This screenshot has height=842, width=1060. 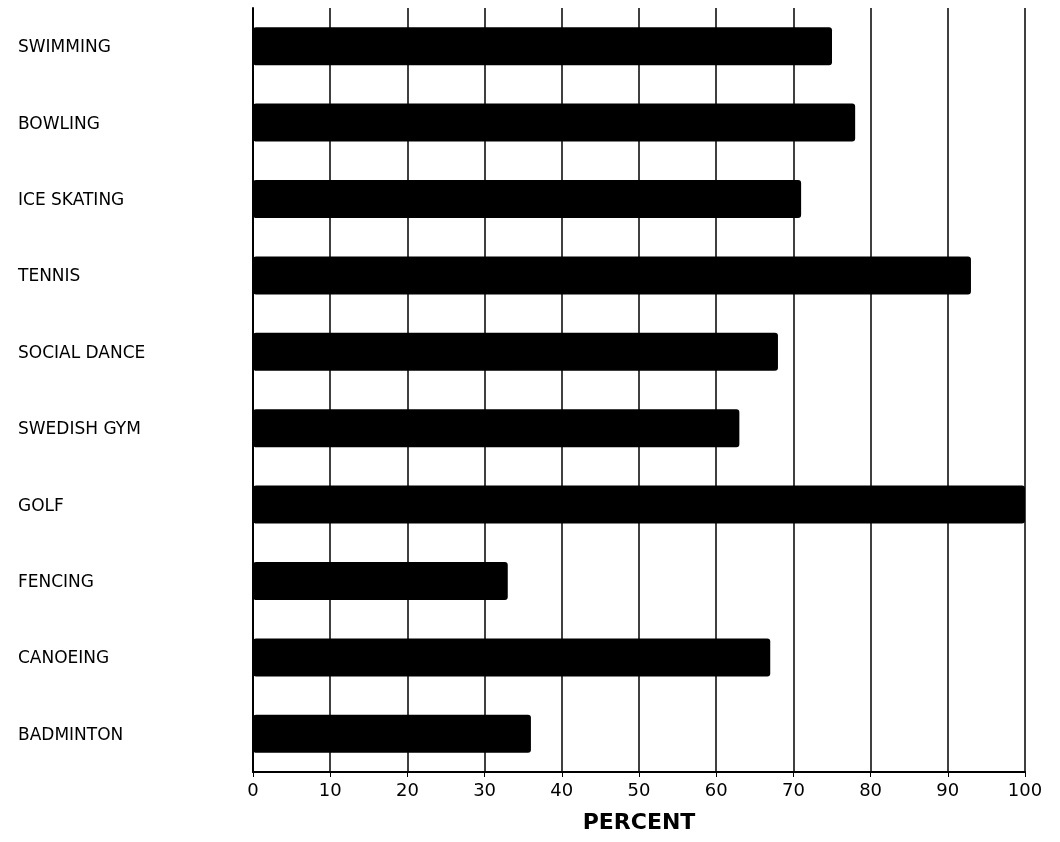 I want to click on y-tick-label: BOWLING, so click(x=59, y=122).